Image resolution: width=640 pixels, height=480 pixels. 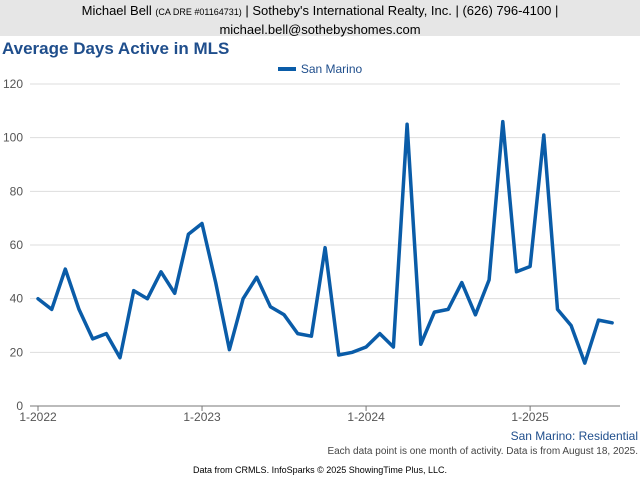 I want to click on chart-title: Average Days Active in MLS, so click(x=116, y=48).